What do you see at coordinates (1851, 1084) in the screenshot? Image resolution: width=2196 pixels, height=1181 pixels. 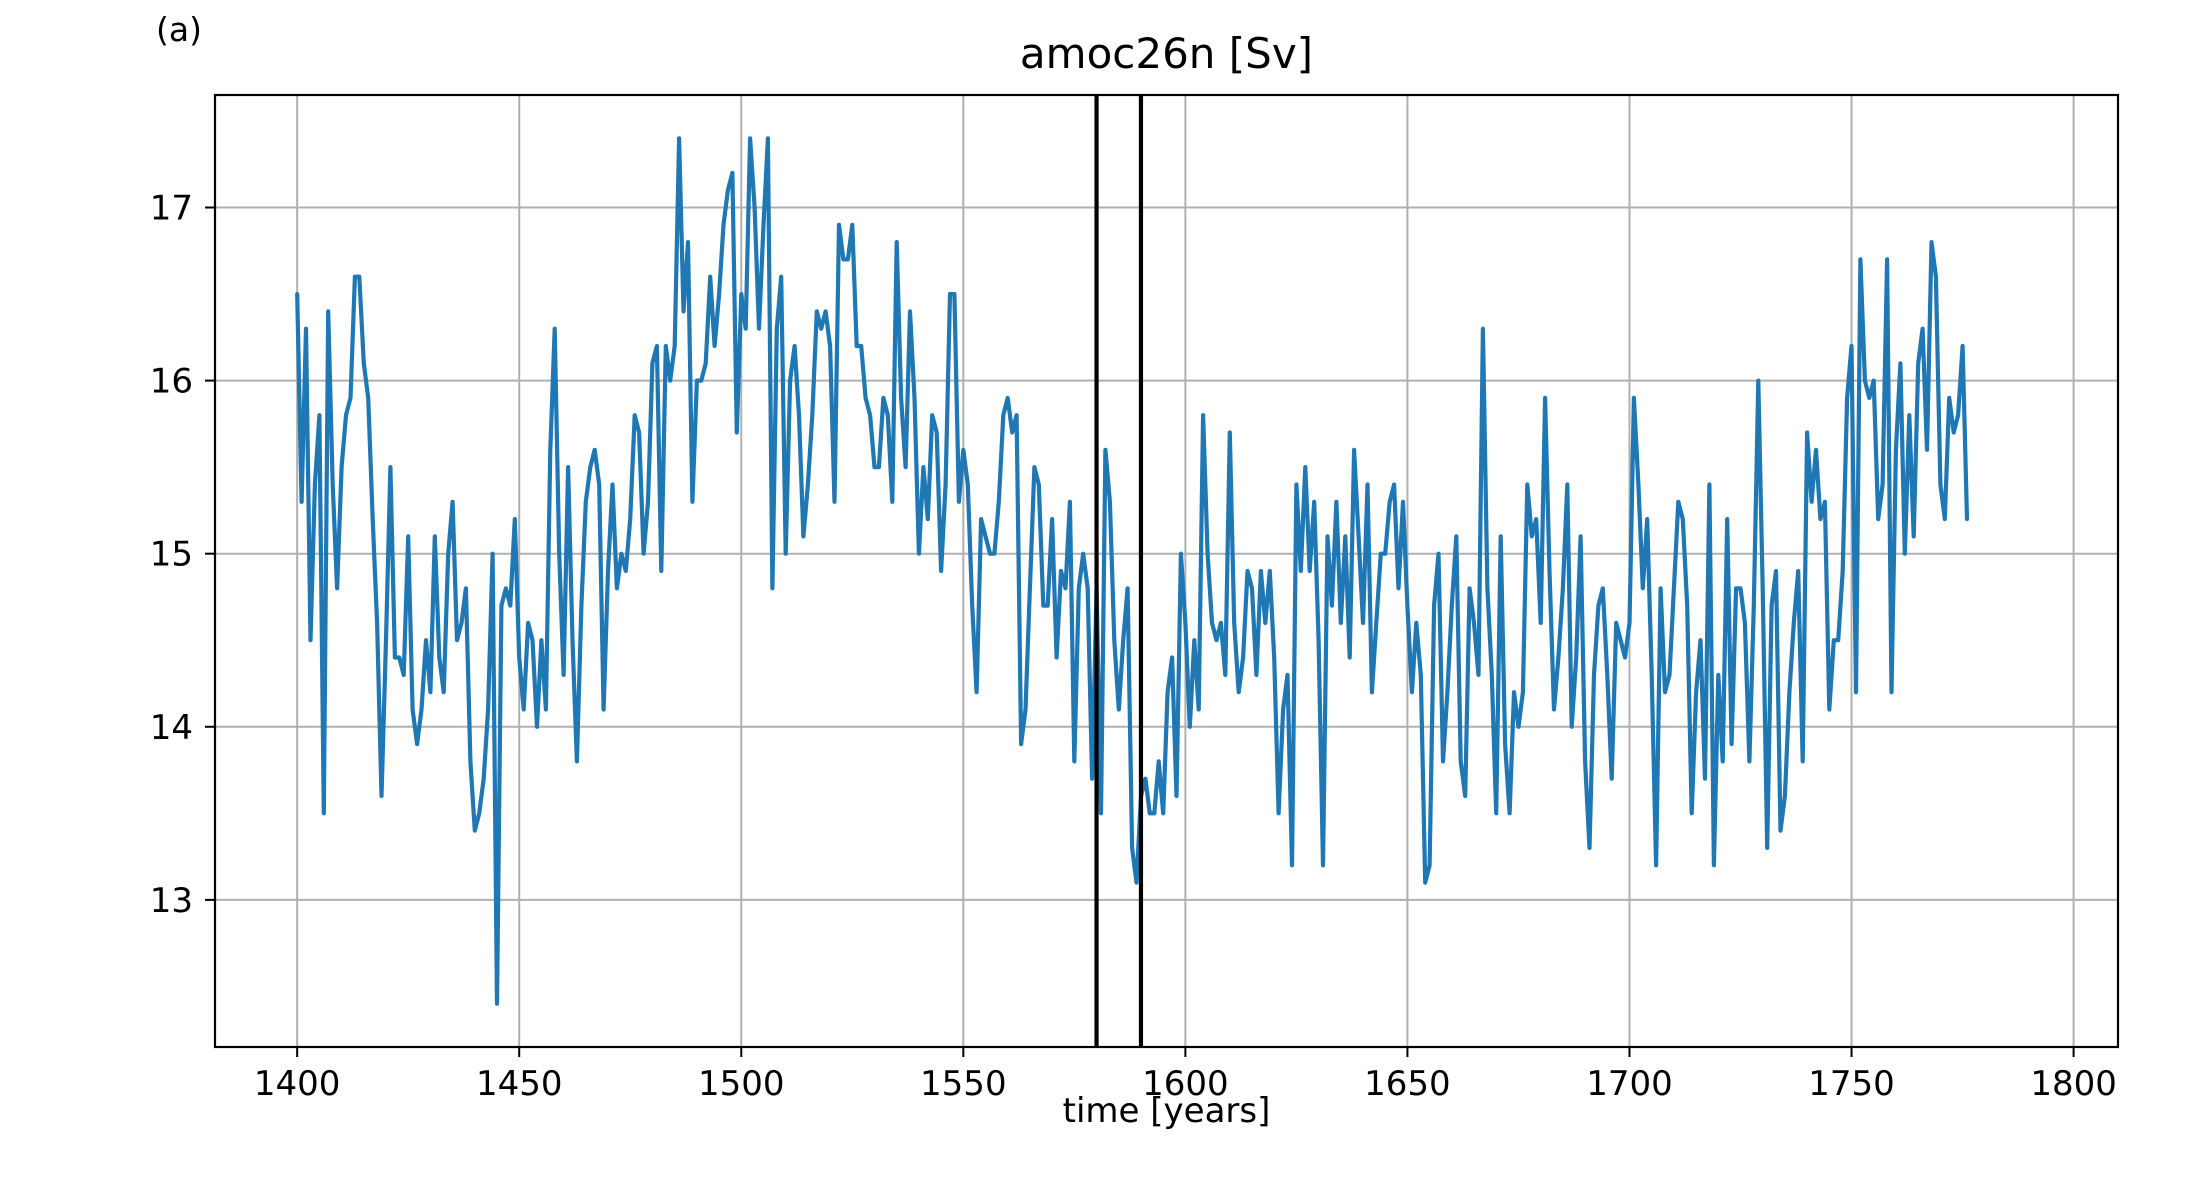 I see `x-tick-label: 1750` at bounding box center [1851, 1084].